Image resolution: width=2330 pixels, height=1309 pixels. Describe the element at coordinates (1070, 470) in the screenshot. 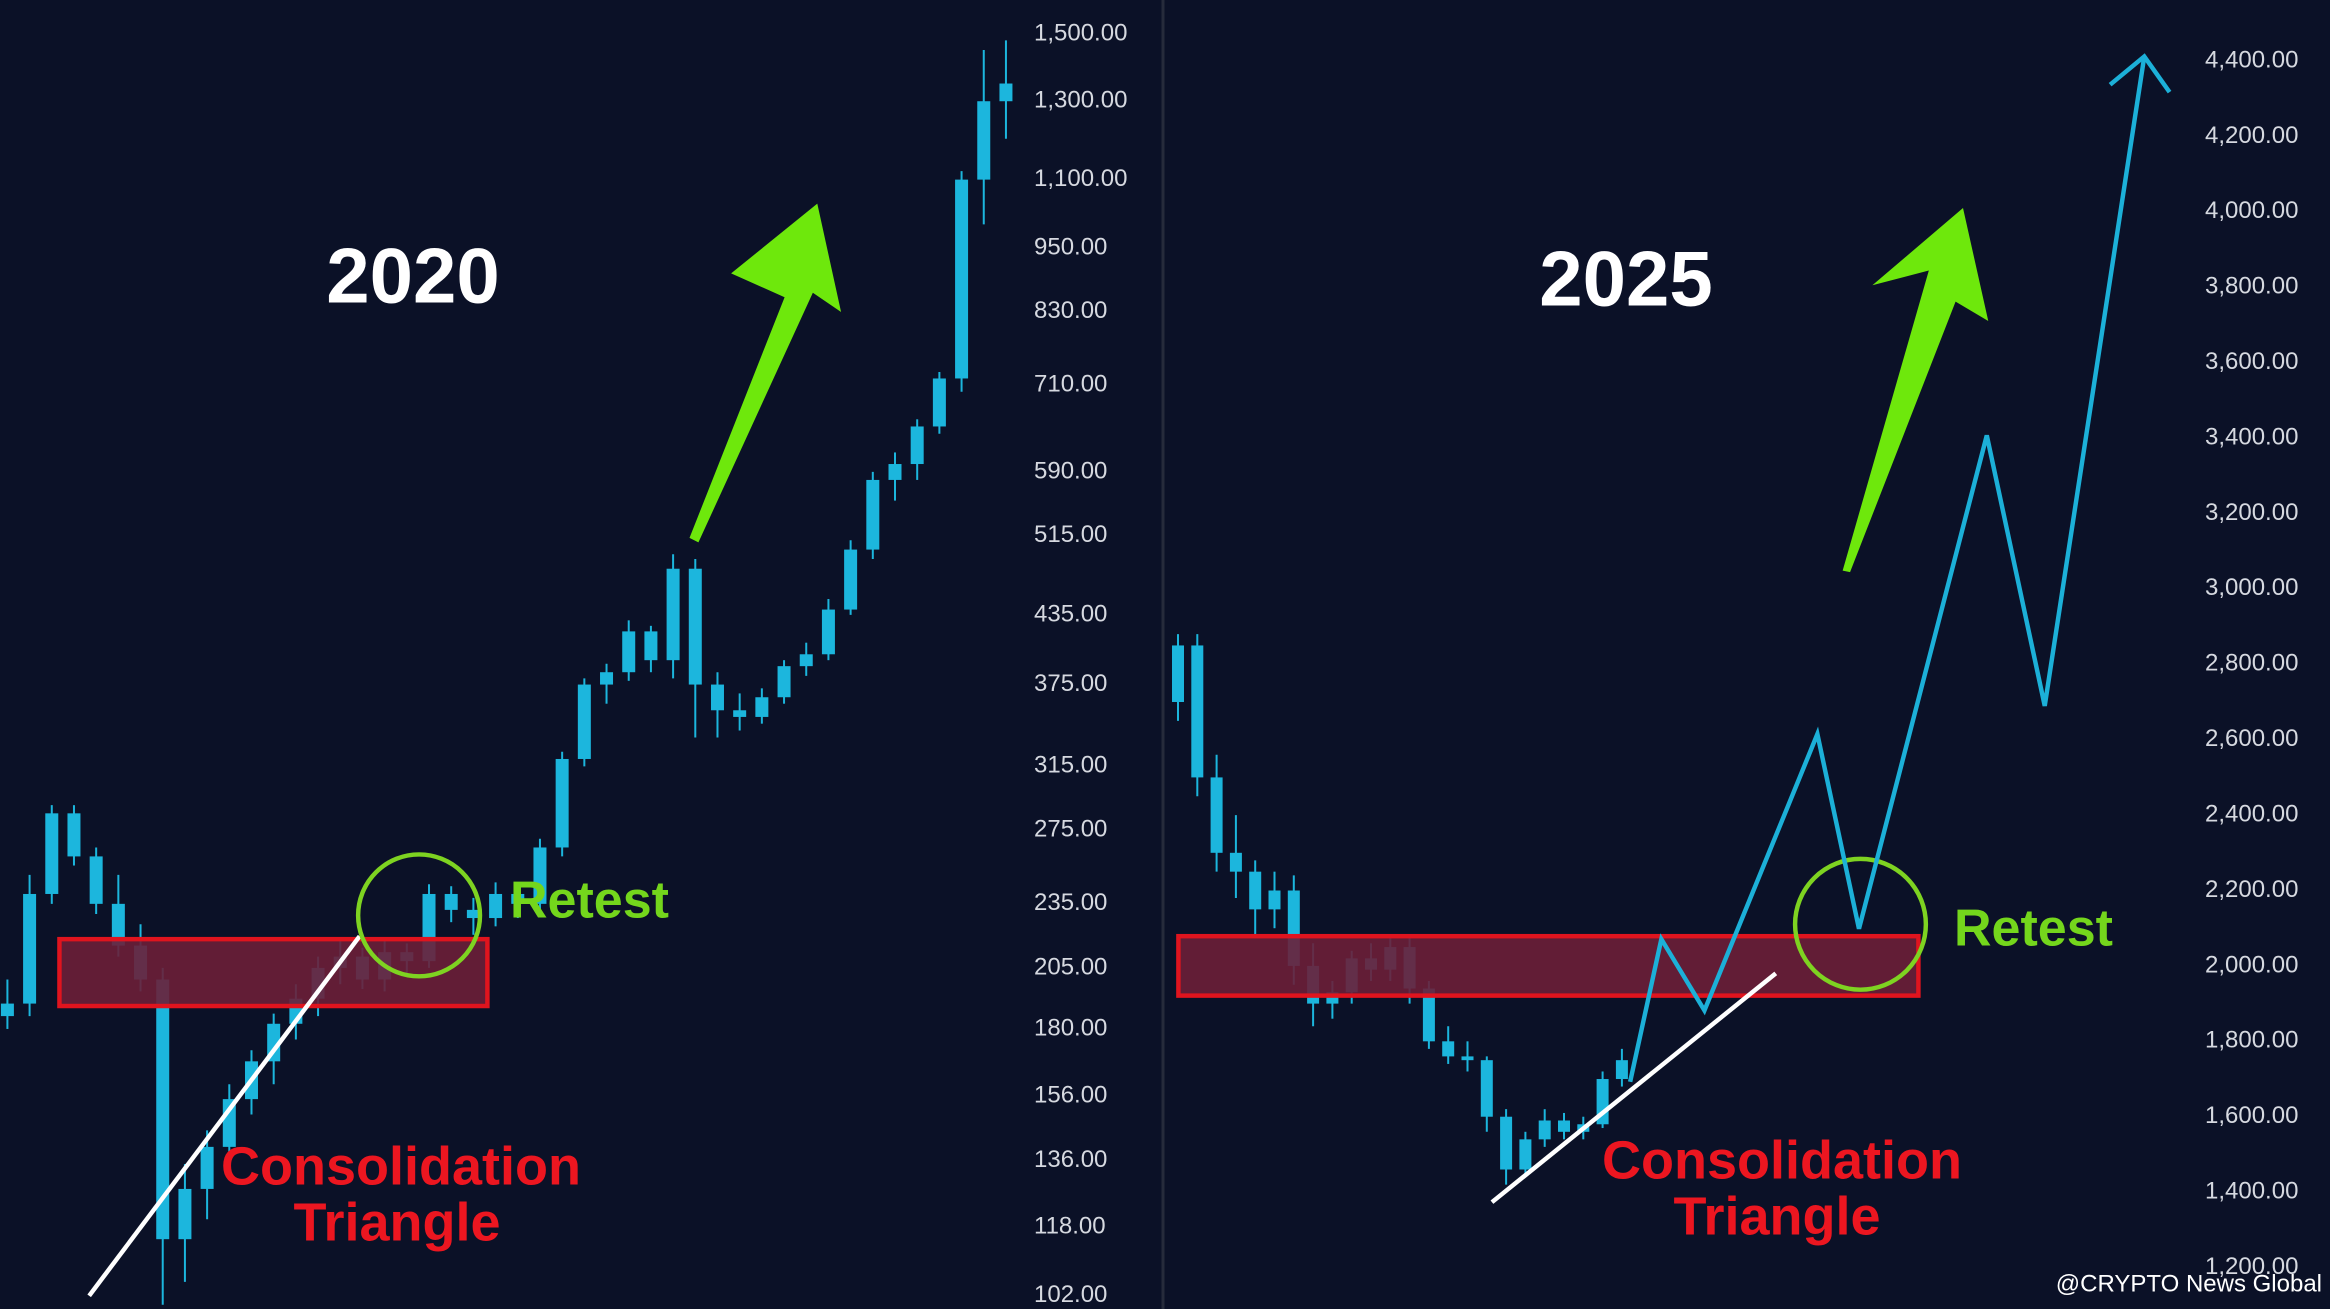

I see `y-tick-label: 590.00` at that location.